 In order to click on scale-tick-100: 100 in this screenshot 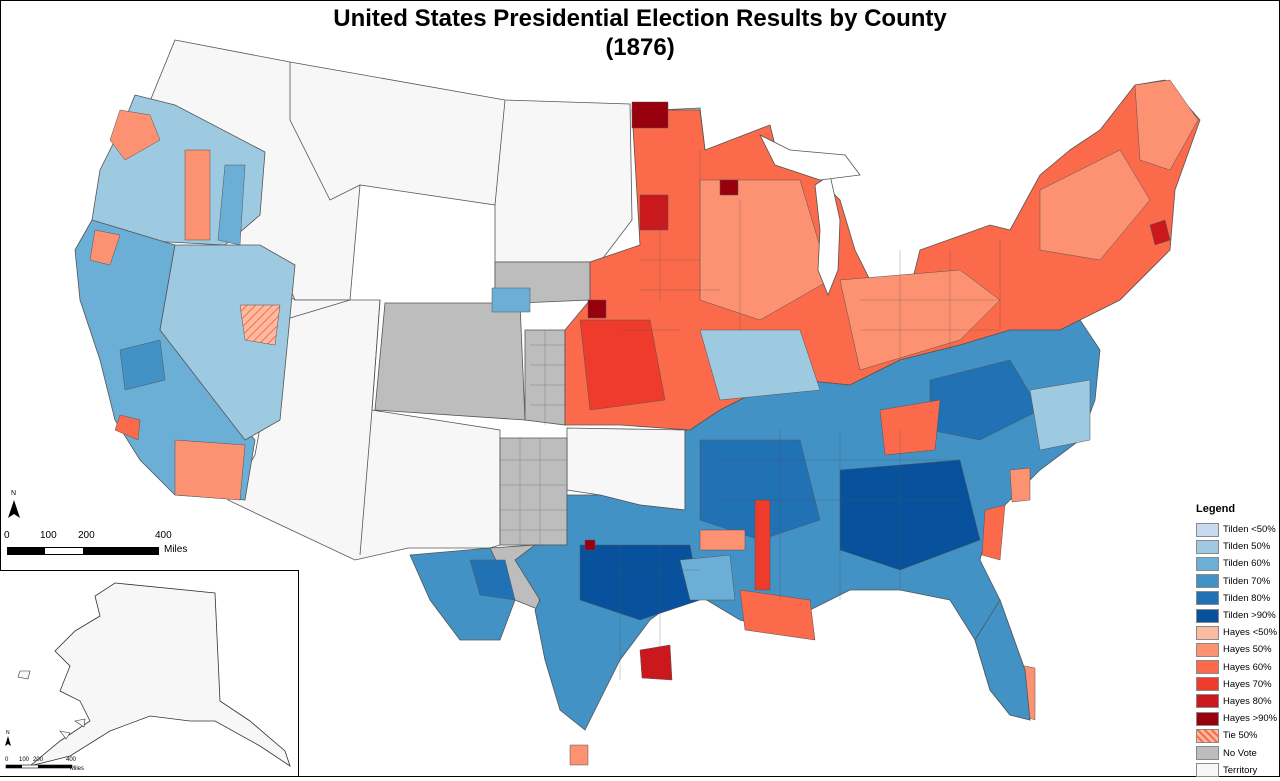, I will do `click(48, 535)`.